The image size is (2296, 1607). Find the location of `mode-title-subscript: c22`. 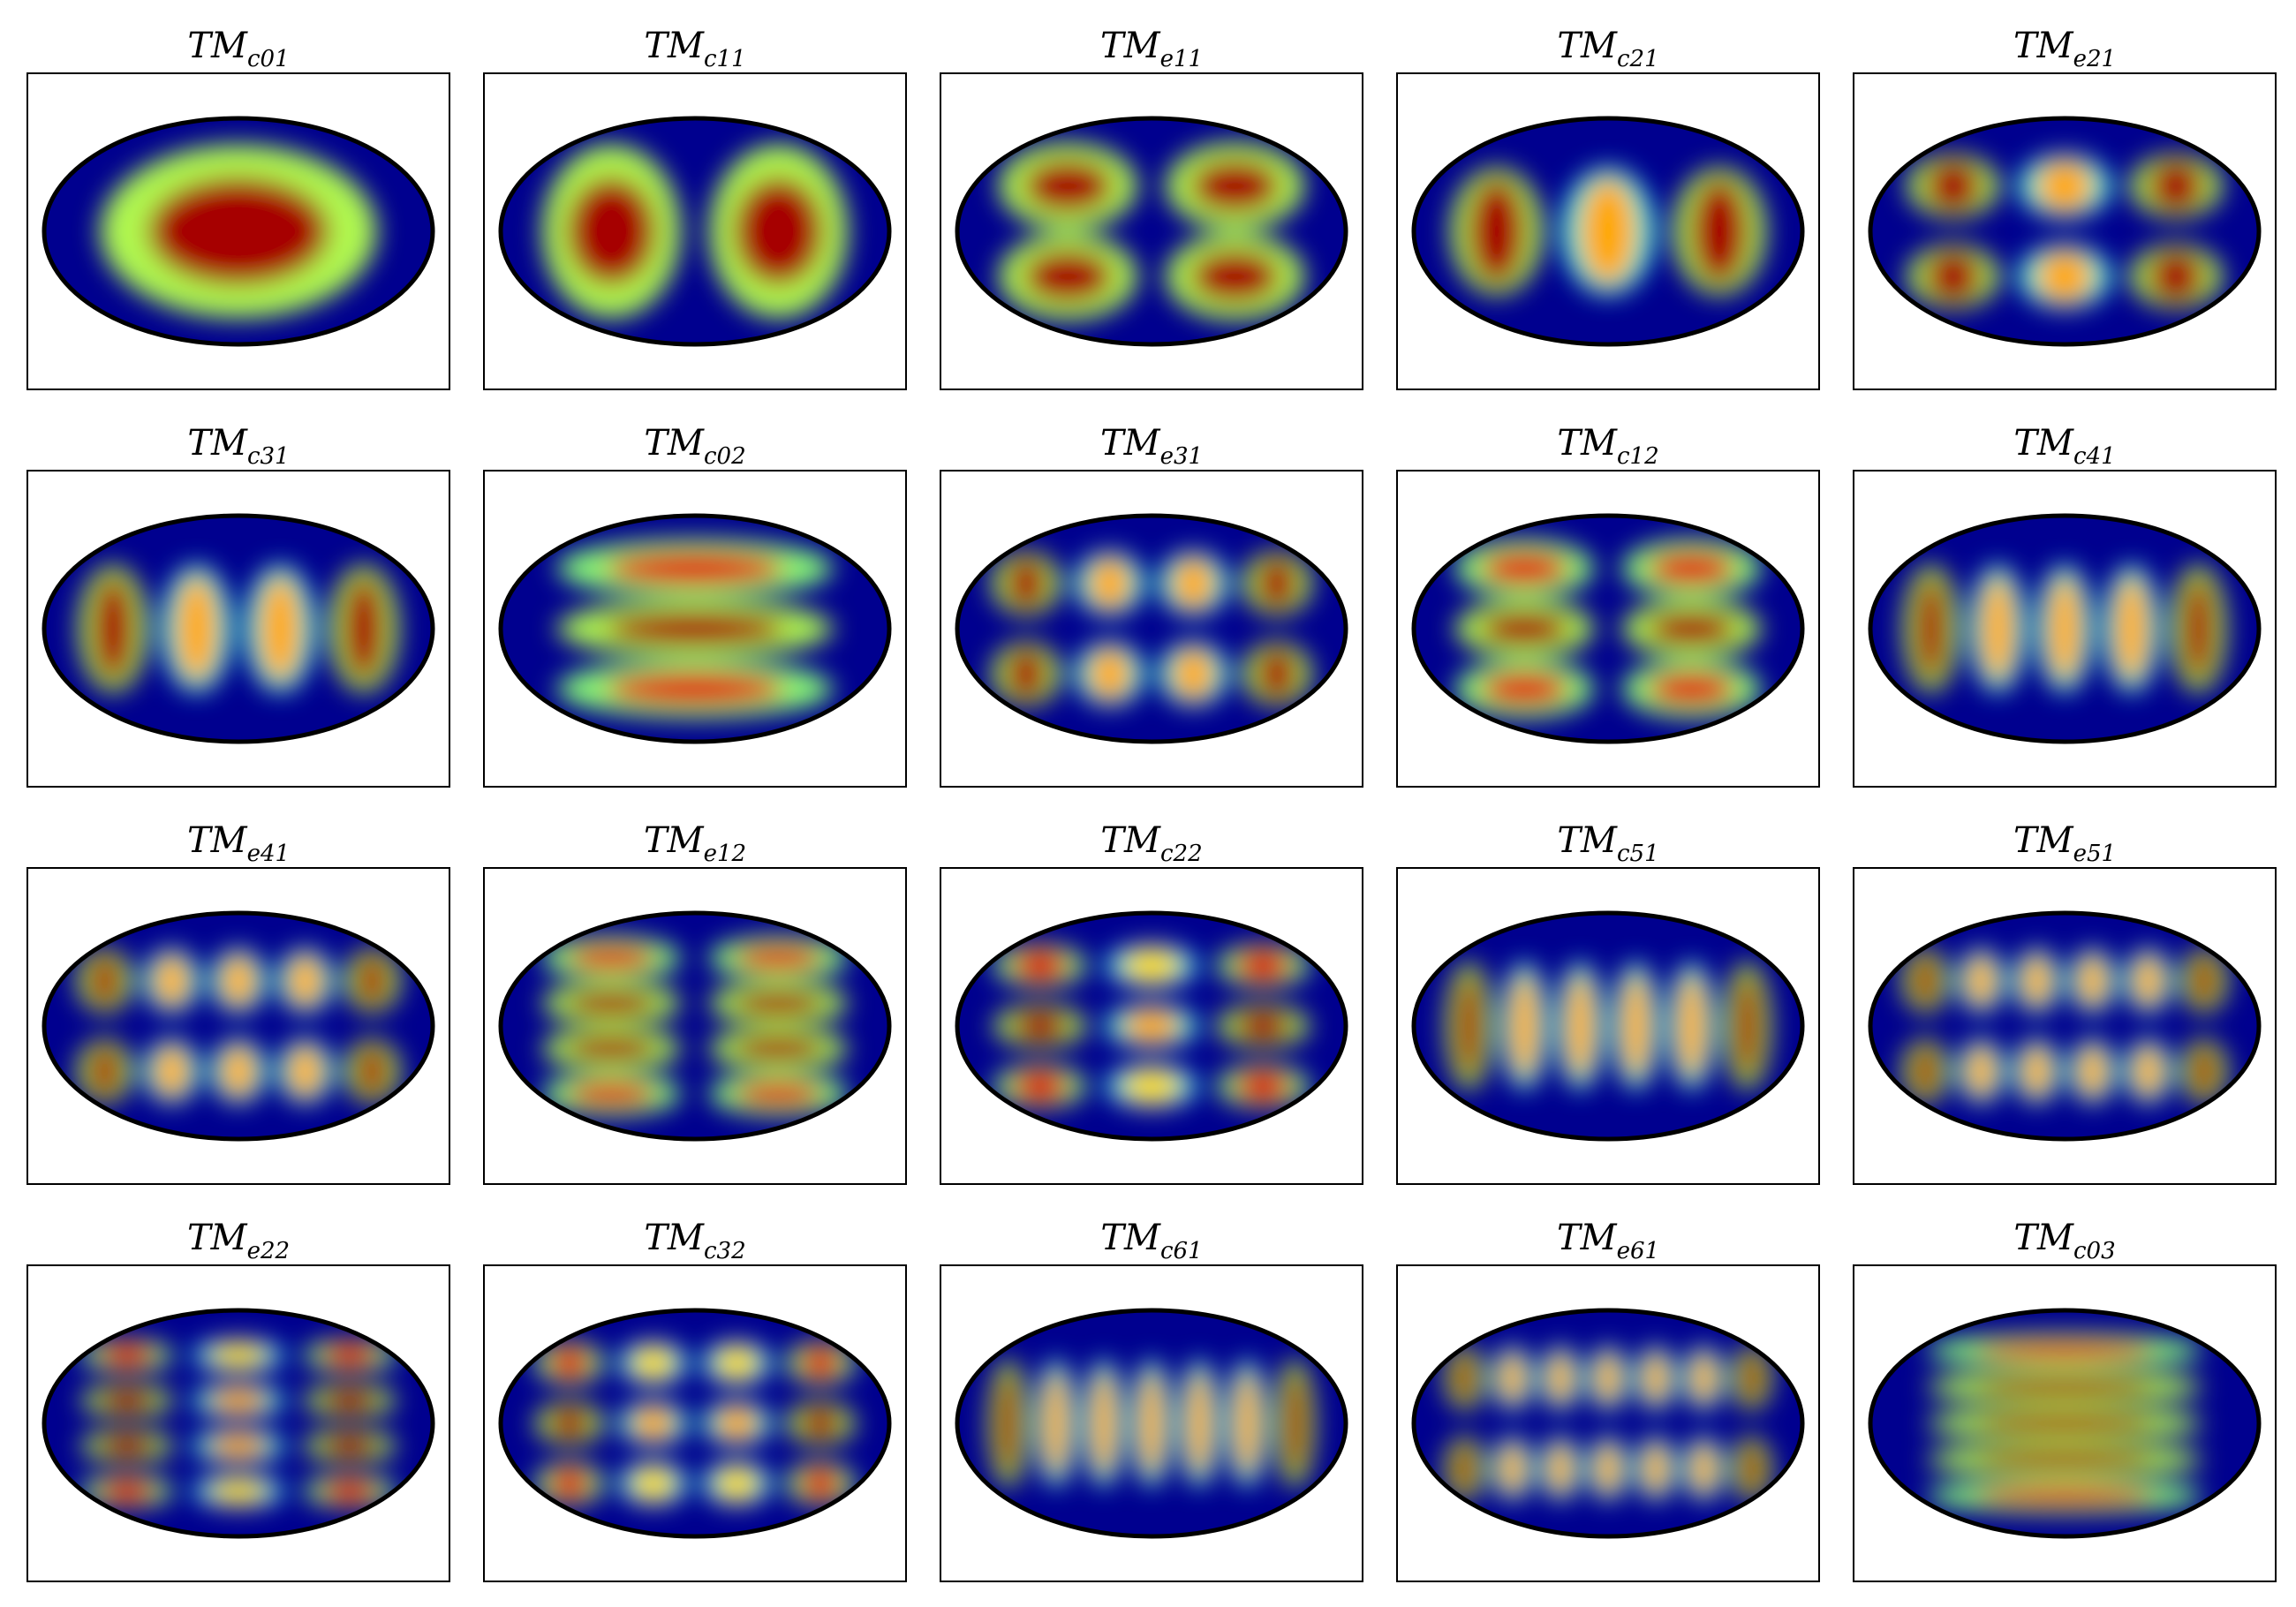

mode-title-subscript: c22 is located at coordinates (1181, 854).